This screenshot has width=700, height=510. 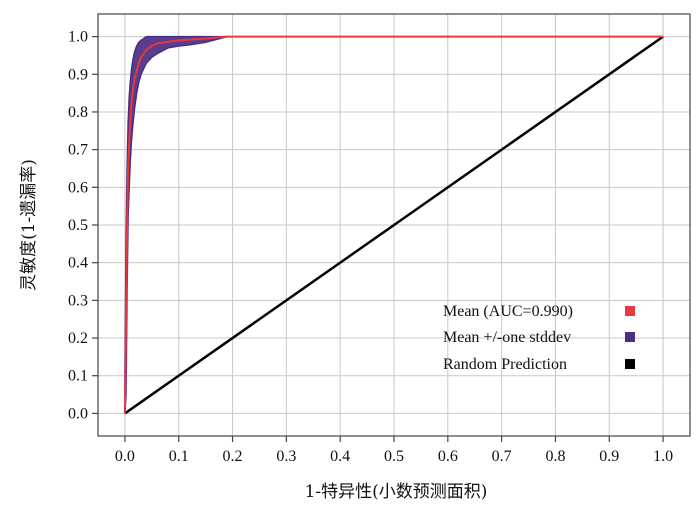 What do you see at coordinates (179, 456) in the screenshot?
I see `x-tick-label: 0.1` at bounding box center [179, 456].